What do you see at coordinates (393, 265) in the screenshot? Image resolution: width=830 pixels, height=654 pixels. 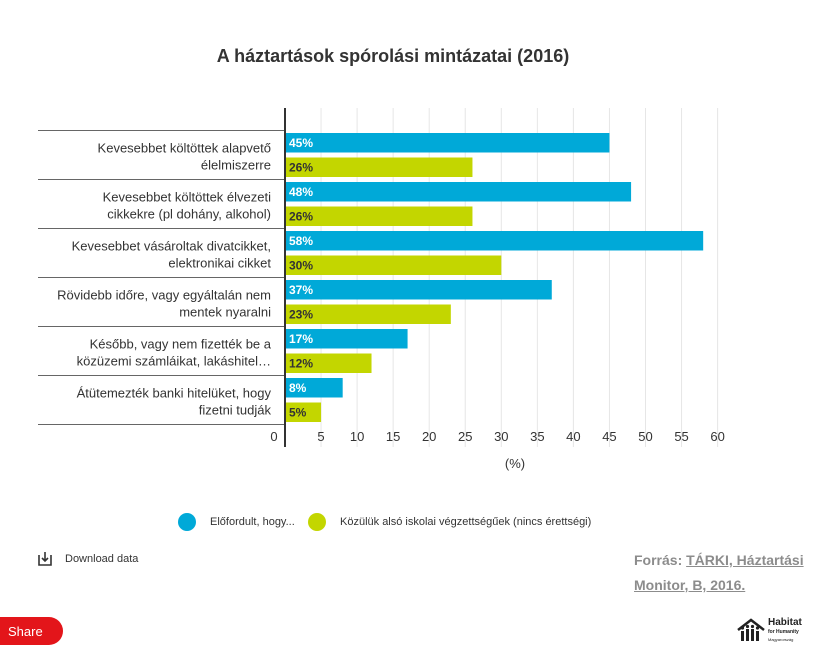 I see `bar-s2-c3` at bounding box center [393, 265].